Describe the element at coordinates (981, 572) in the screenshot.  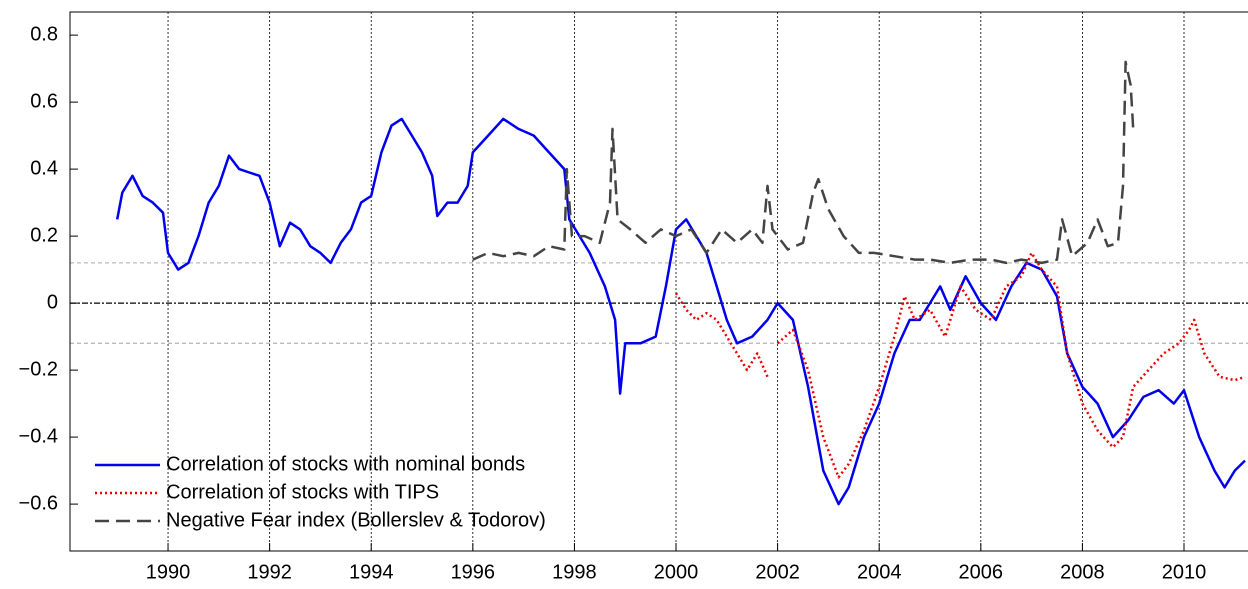
I see `x-tick-label: 2006` at that location.